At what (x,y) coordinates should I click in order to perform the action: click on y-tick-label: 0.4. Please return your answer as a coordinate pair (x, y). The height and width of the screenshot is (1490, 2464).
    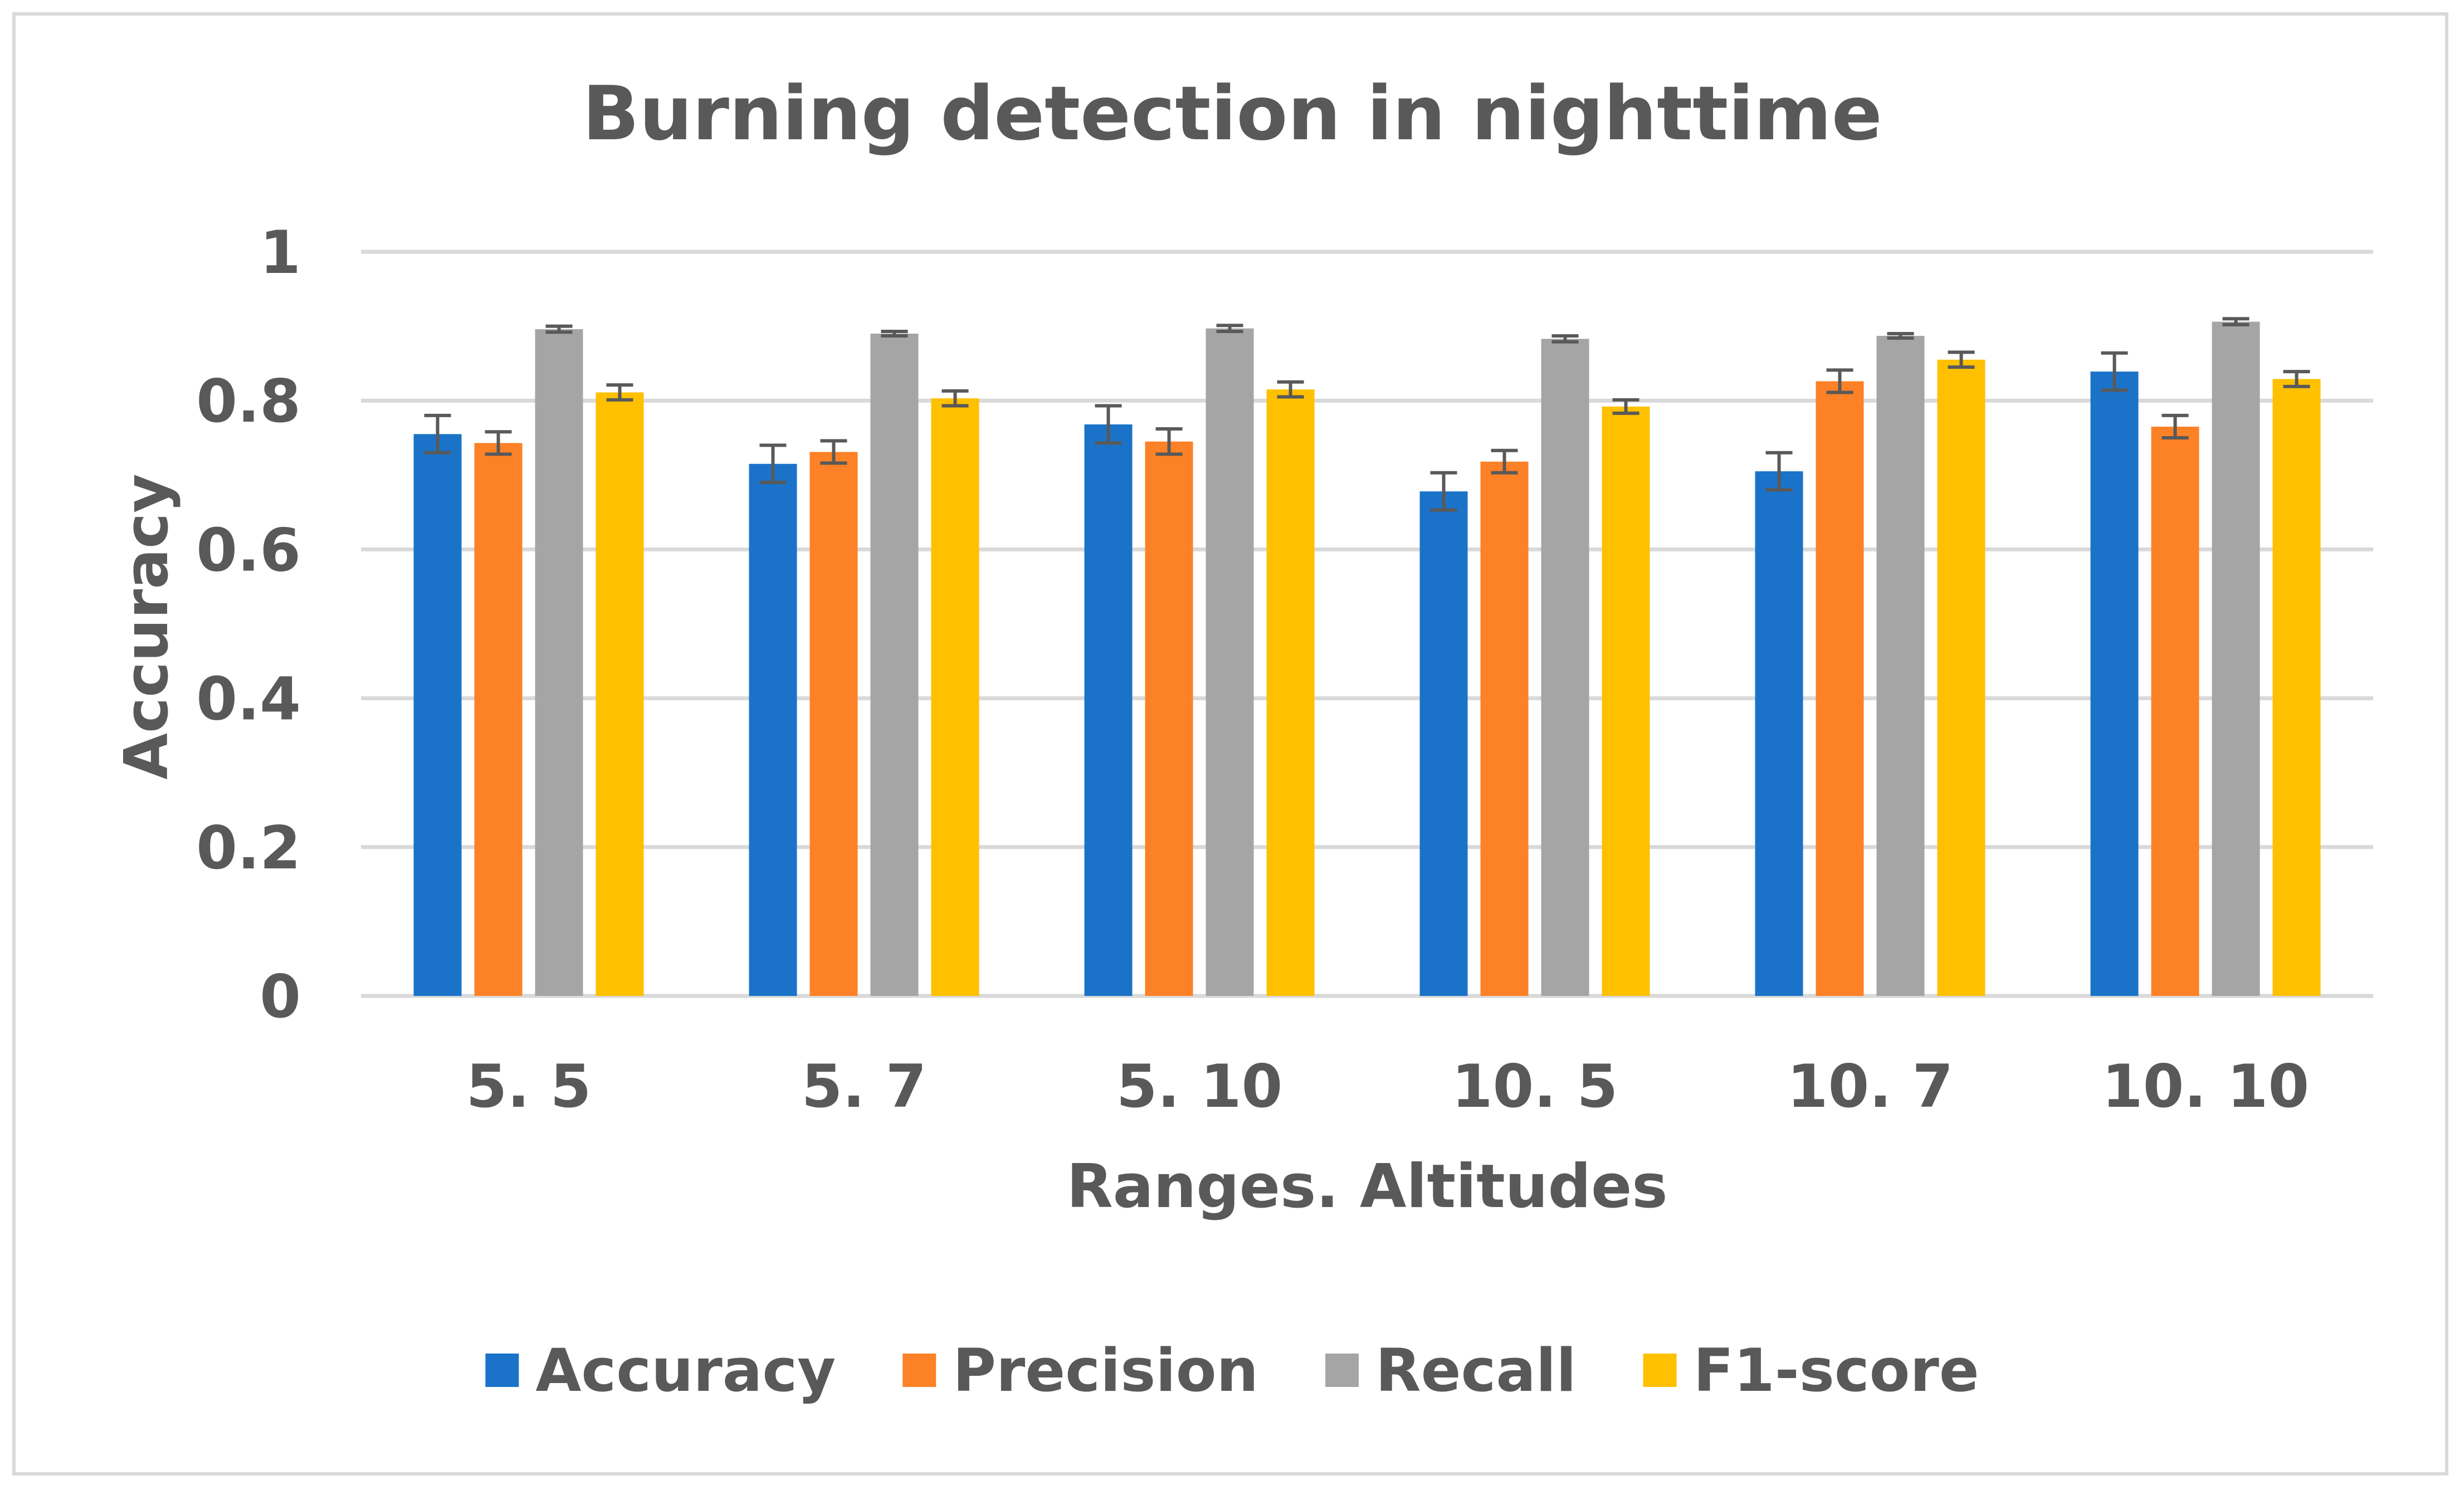
    Looking at the image, I should click on (248, 699).